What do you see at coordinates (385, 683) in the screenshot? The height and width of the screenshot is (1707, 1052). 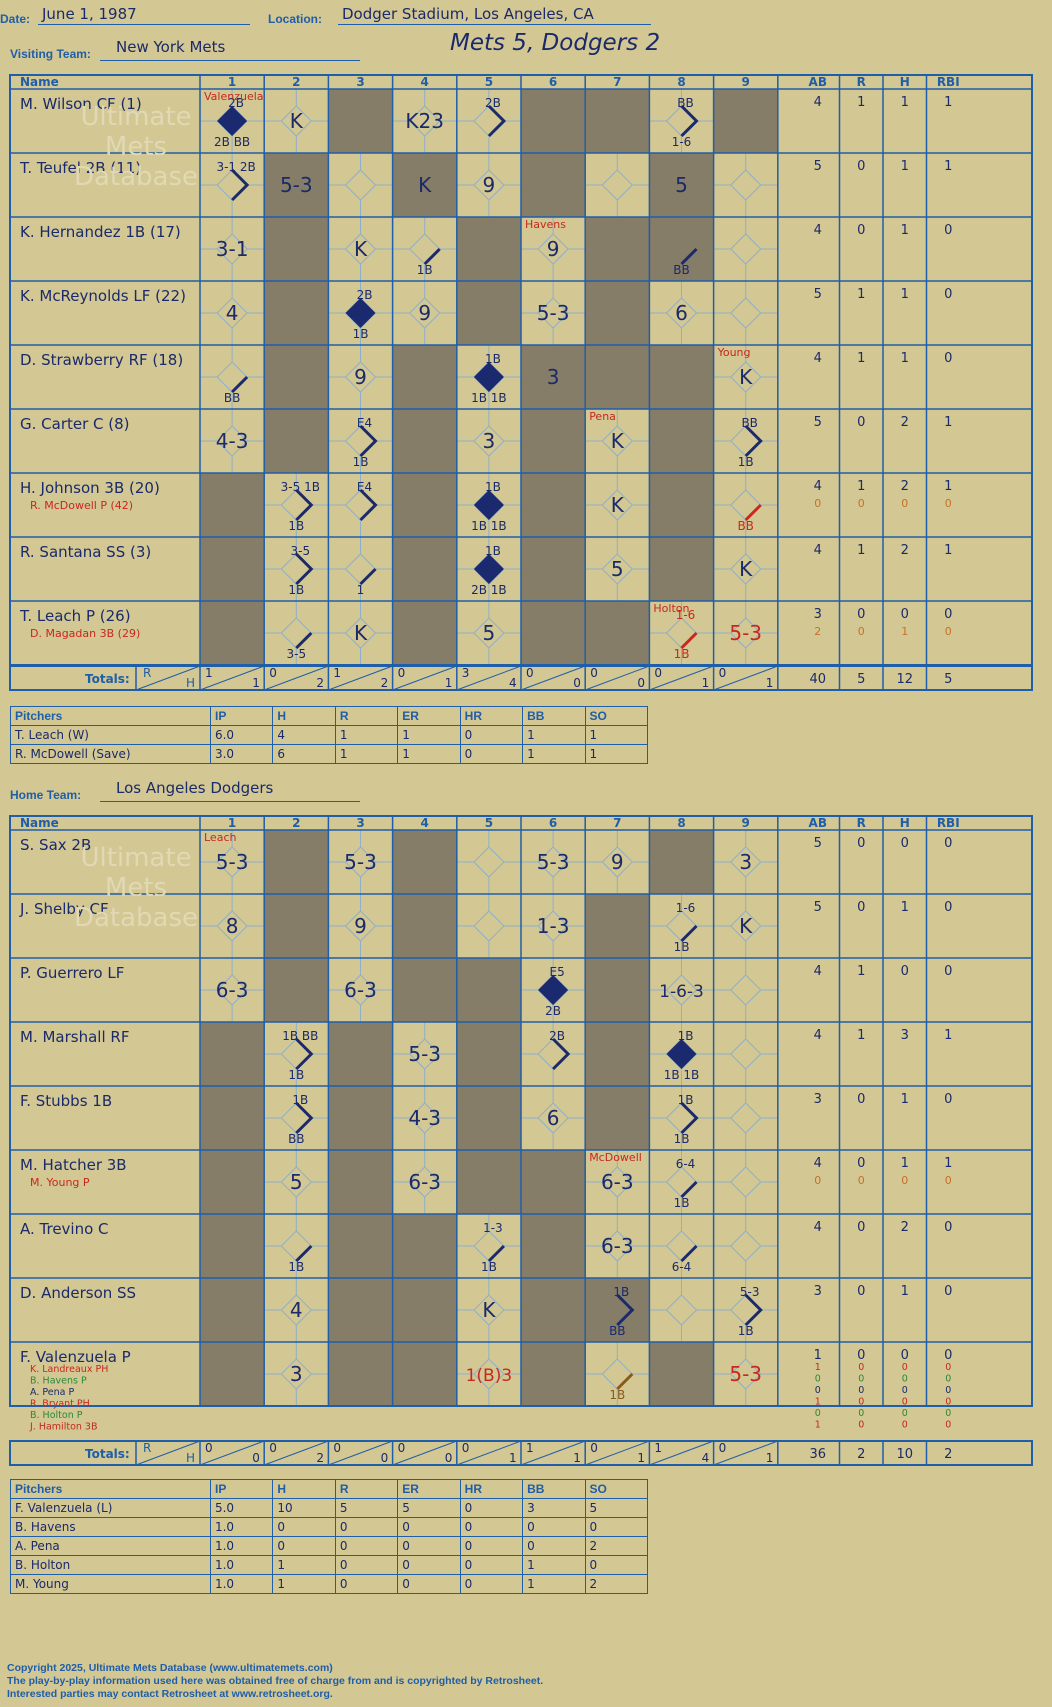 I see `inning-hits: 2` at bounding box center [385, 683].